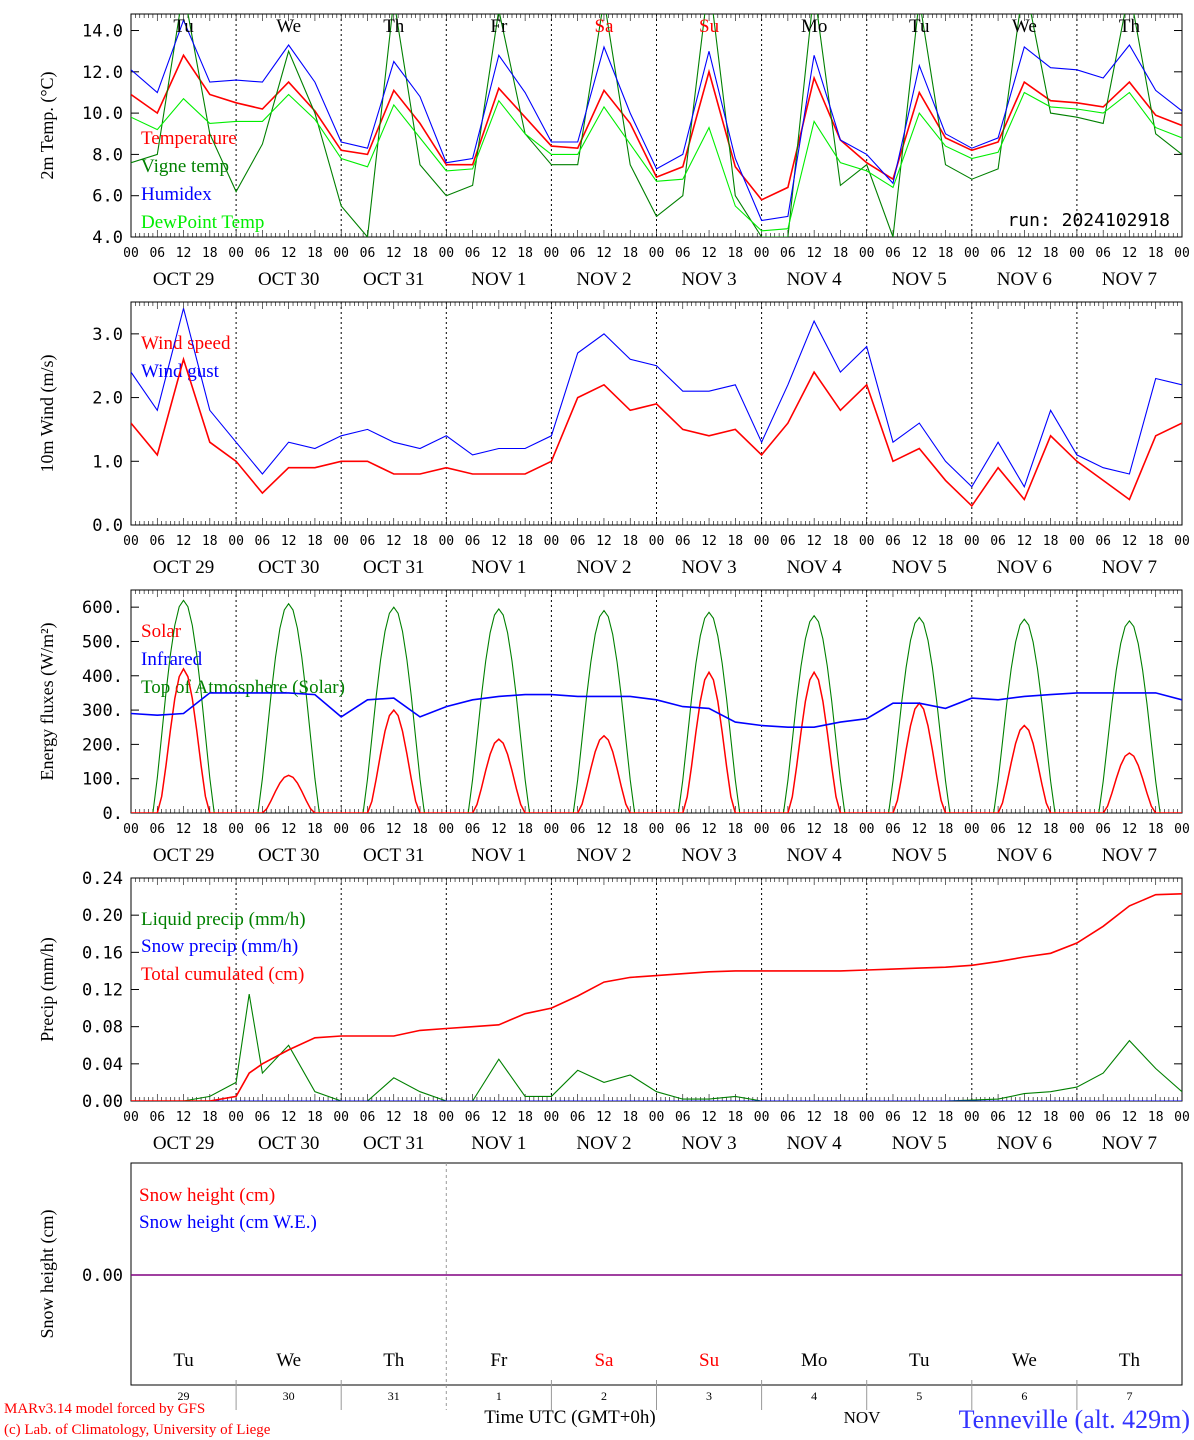  What do you see at coordinates (102, 745) in the screenshot?
I see `y-tick-label: 200.` at bounding box center [102, 745].